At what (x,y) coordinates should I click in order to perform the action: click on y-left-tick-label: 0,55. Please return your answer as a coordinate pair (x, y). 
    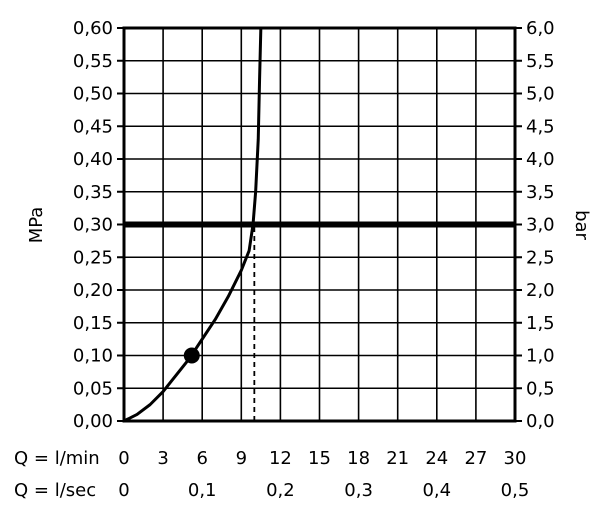
    Looking at the image, I should click on (93, 61).